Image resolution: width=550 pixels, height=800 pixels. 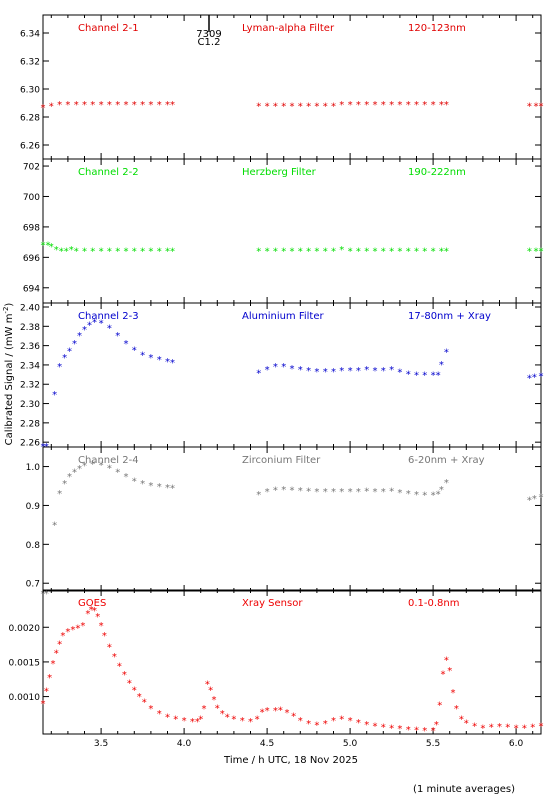 I want to click on x-tick-label: 5.0, so click(x=350, y=744).